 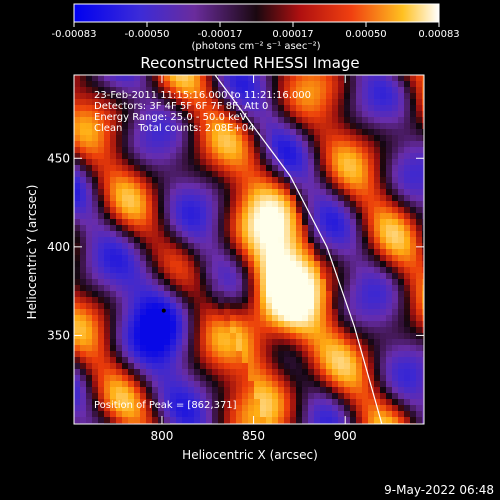 I want to click on x-tick-label: 900, so click(x=345, y=436).